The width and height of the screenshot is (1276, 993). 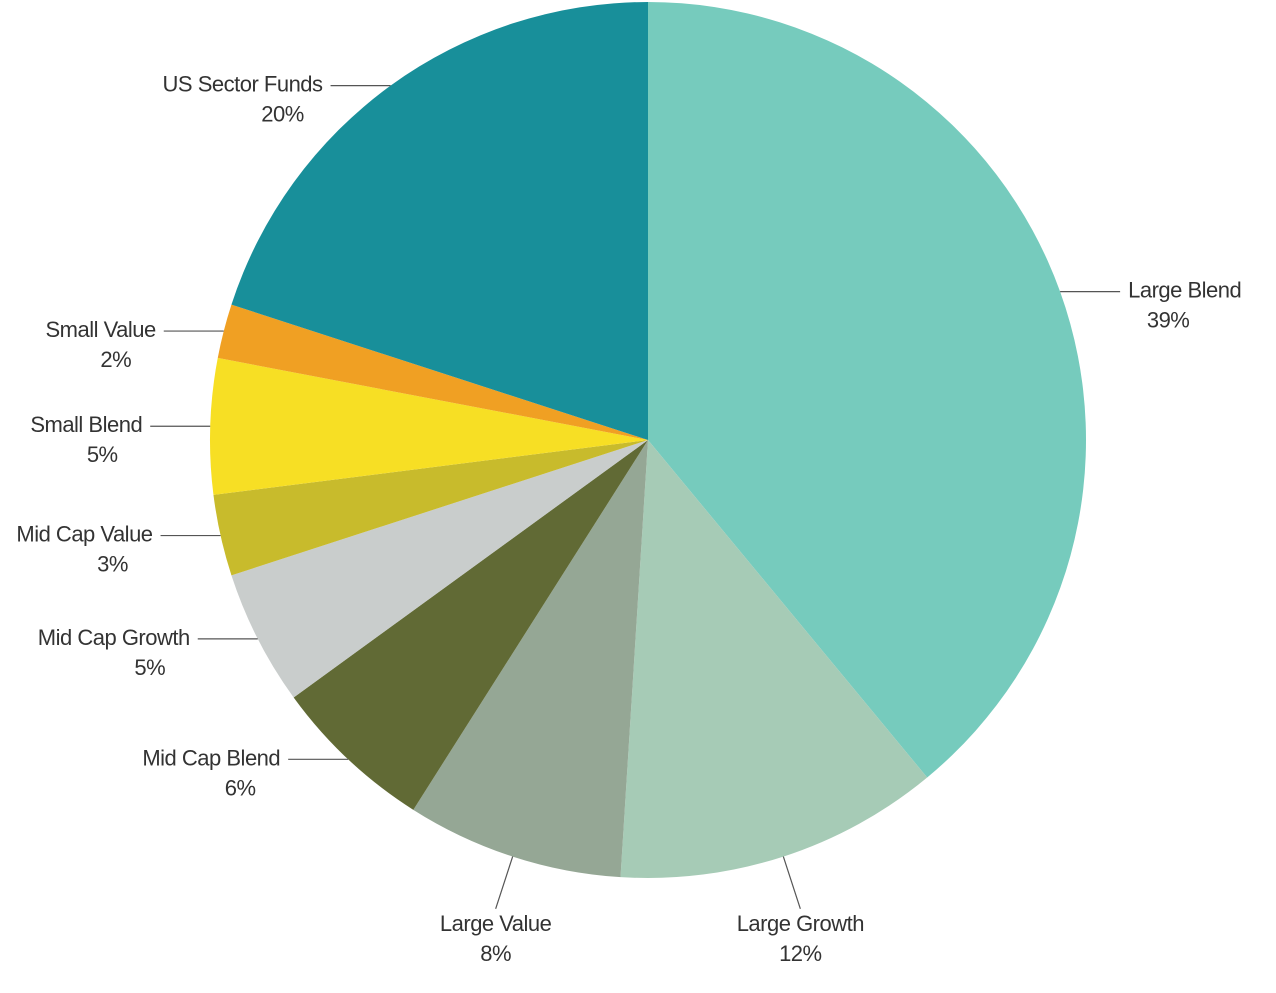 What do you see at coordinates (211, 757) in the screenshot?
I see `slice-label: Mid Cap Blend` at bounding box center [211, 757].